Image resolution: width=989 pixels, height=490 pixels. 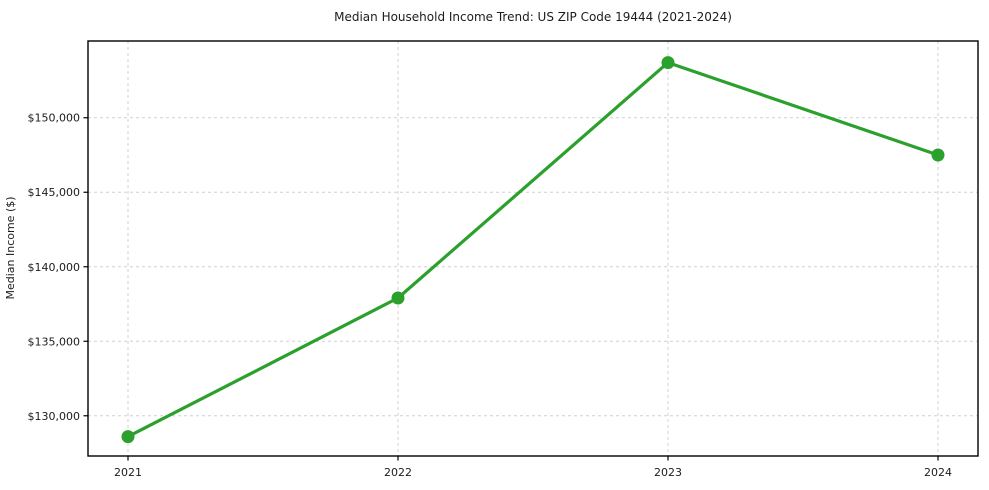 I want to click on x-tick-label: 2021, so click(x=128, y=472).